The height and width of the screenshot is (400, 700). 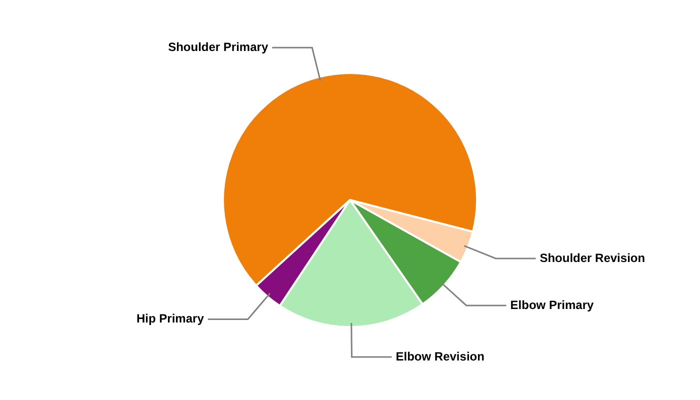 I want to click on slice-label: Elbow Primary, so click(x=552, y=305).